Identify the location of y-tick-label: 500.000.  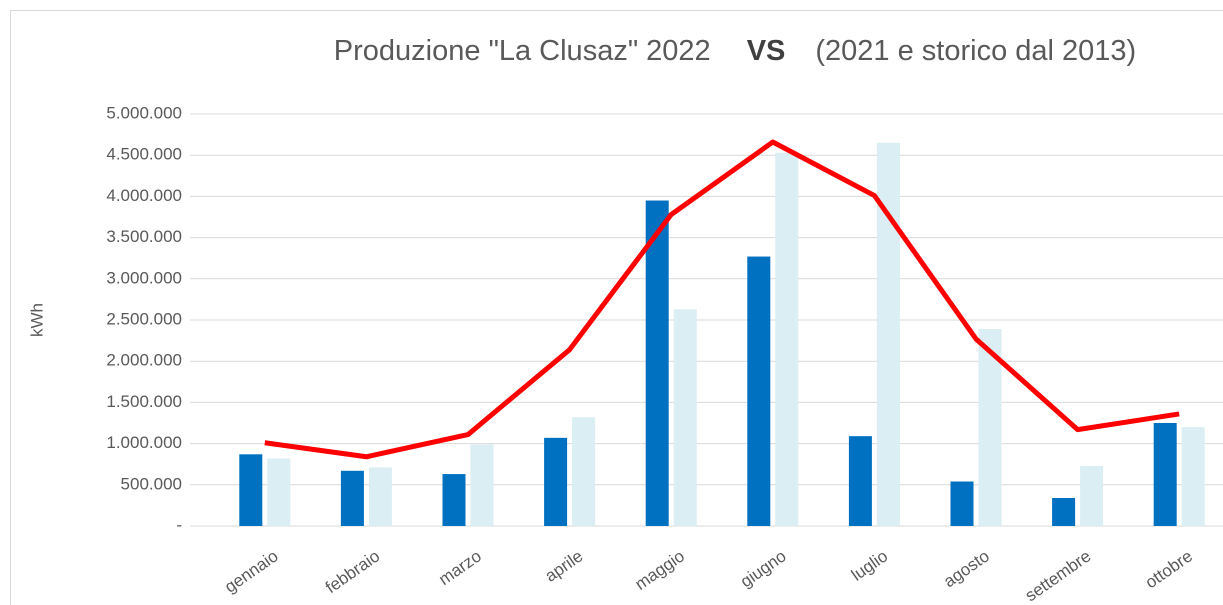
(151, 483).